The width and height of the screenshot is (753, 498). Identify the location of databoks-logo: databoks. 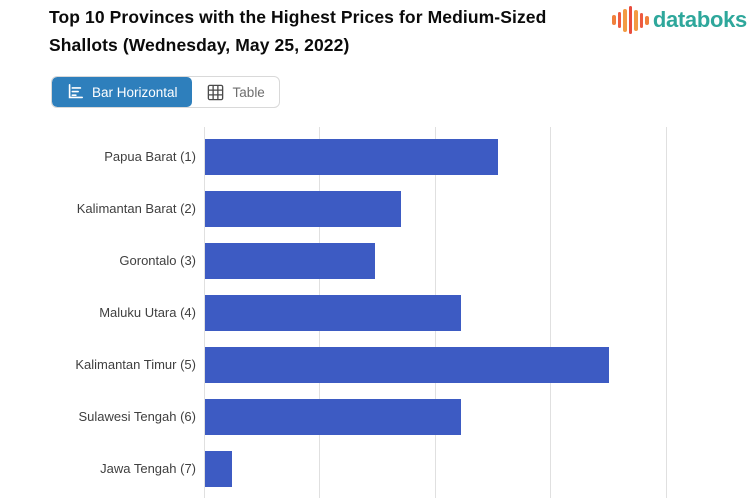
(679, 20).